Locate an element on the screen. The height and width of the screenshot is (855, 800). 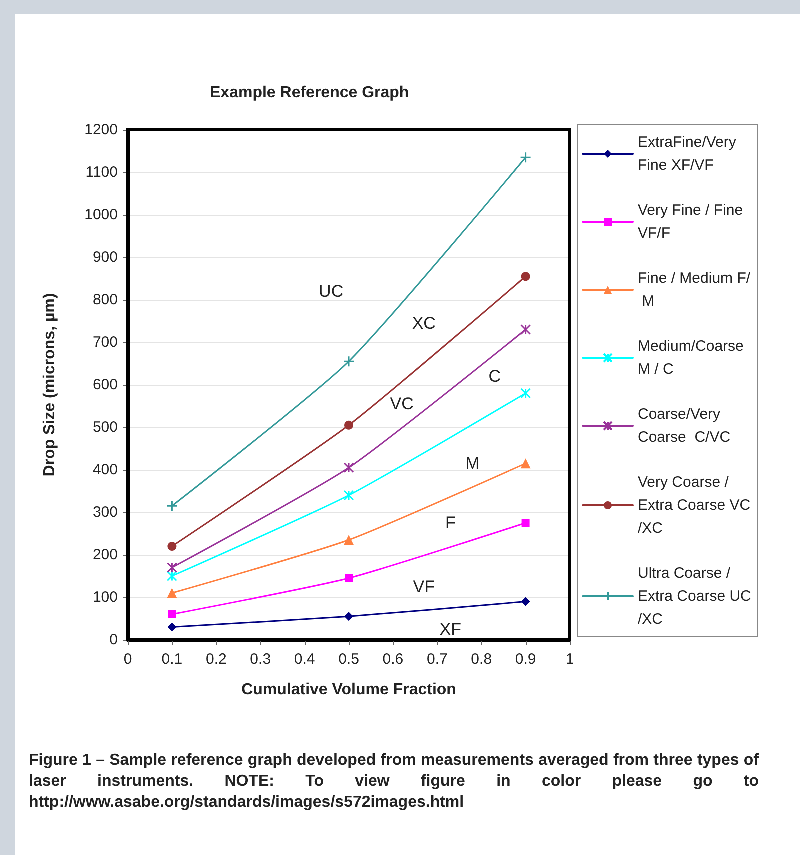
y-tick-label: 1000 is located at coordinates (101, 215).